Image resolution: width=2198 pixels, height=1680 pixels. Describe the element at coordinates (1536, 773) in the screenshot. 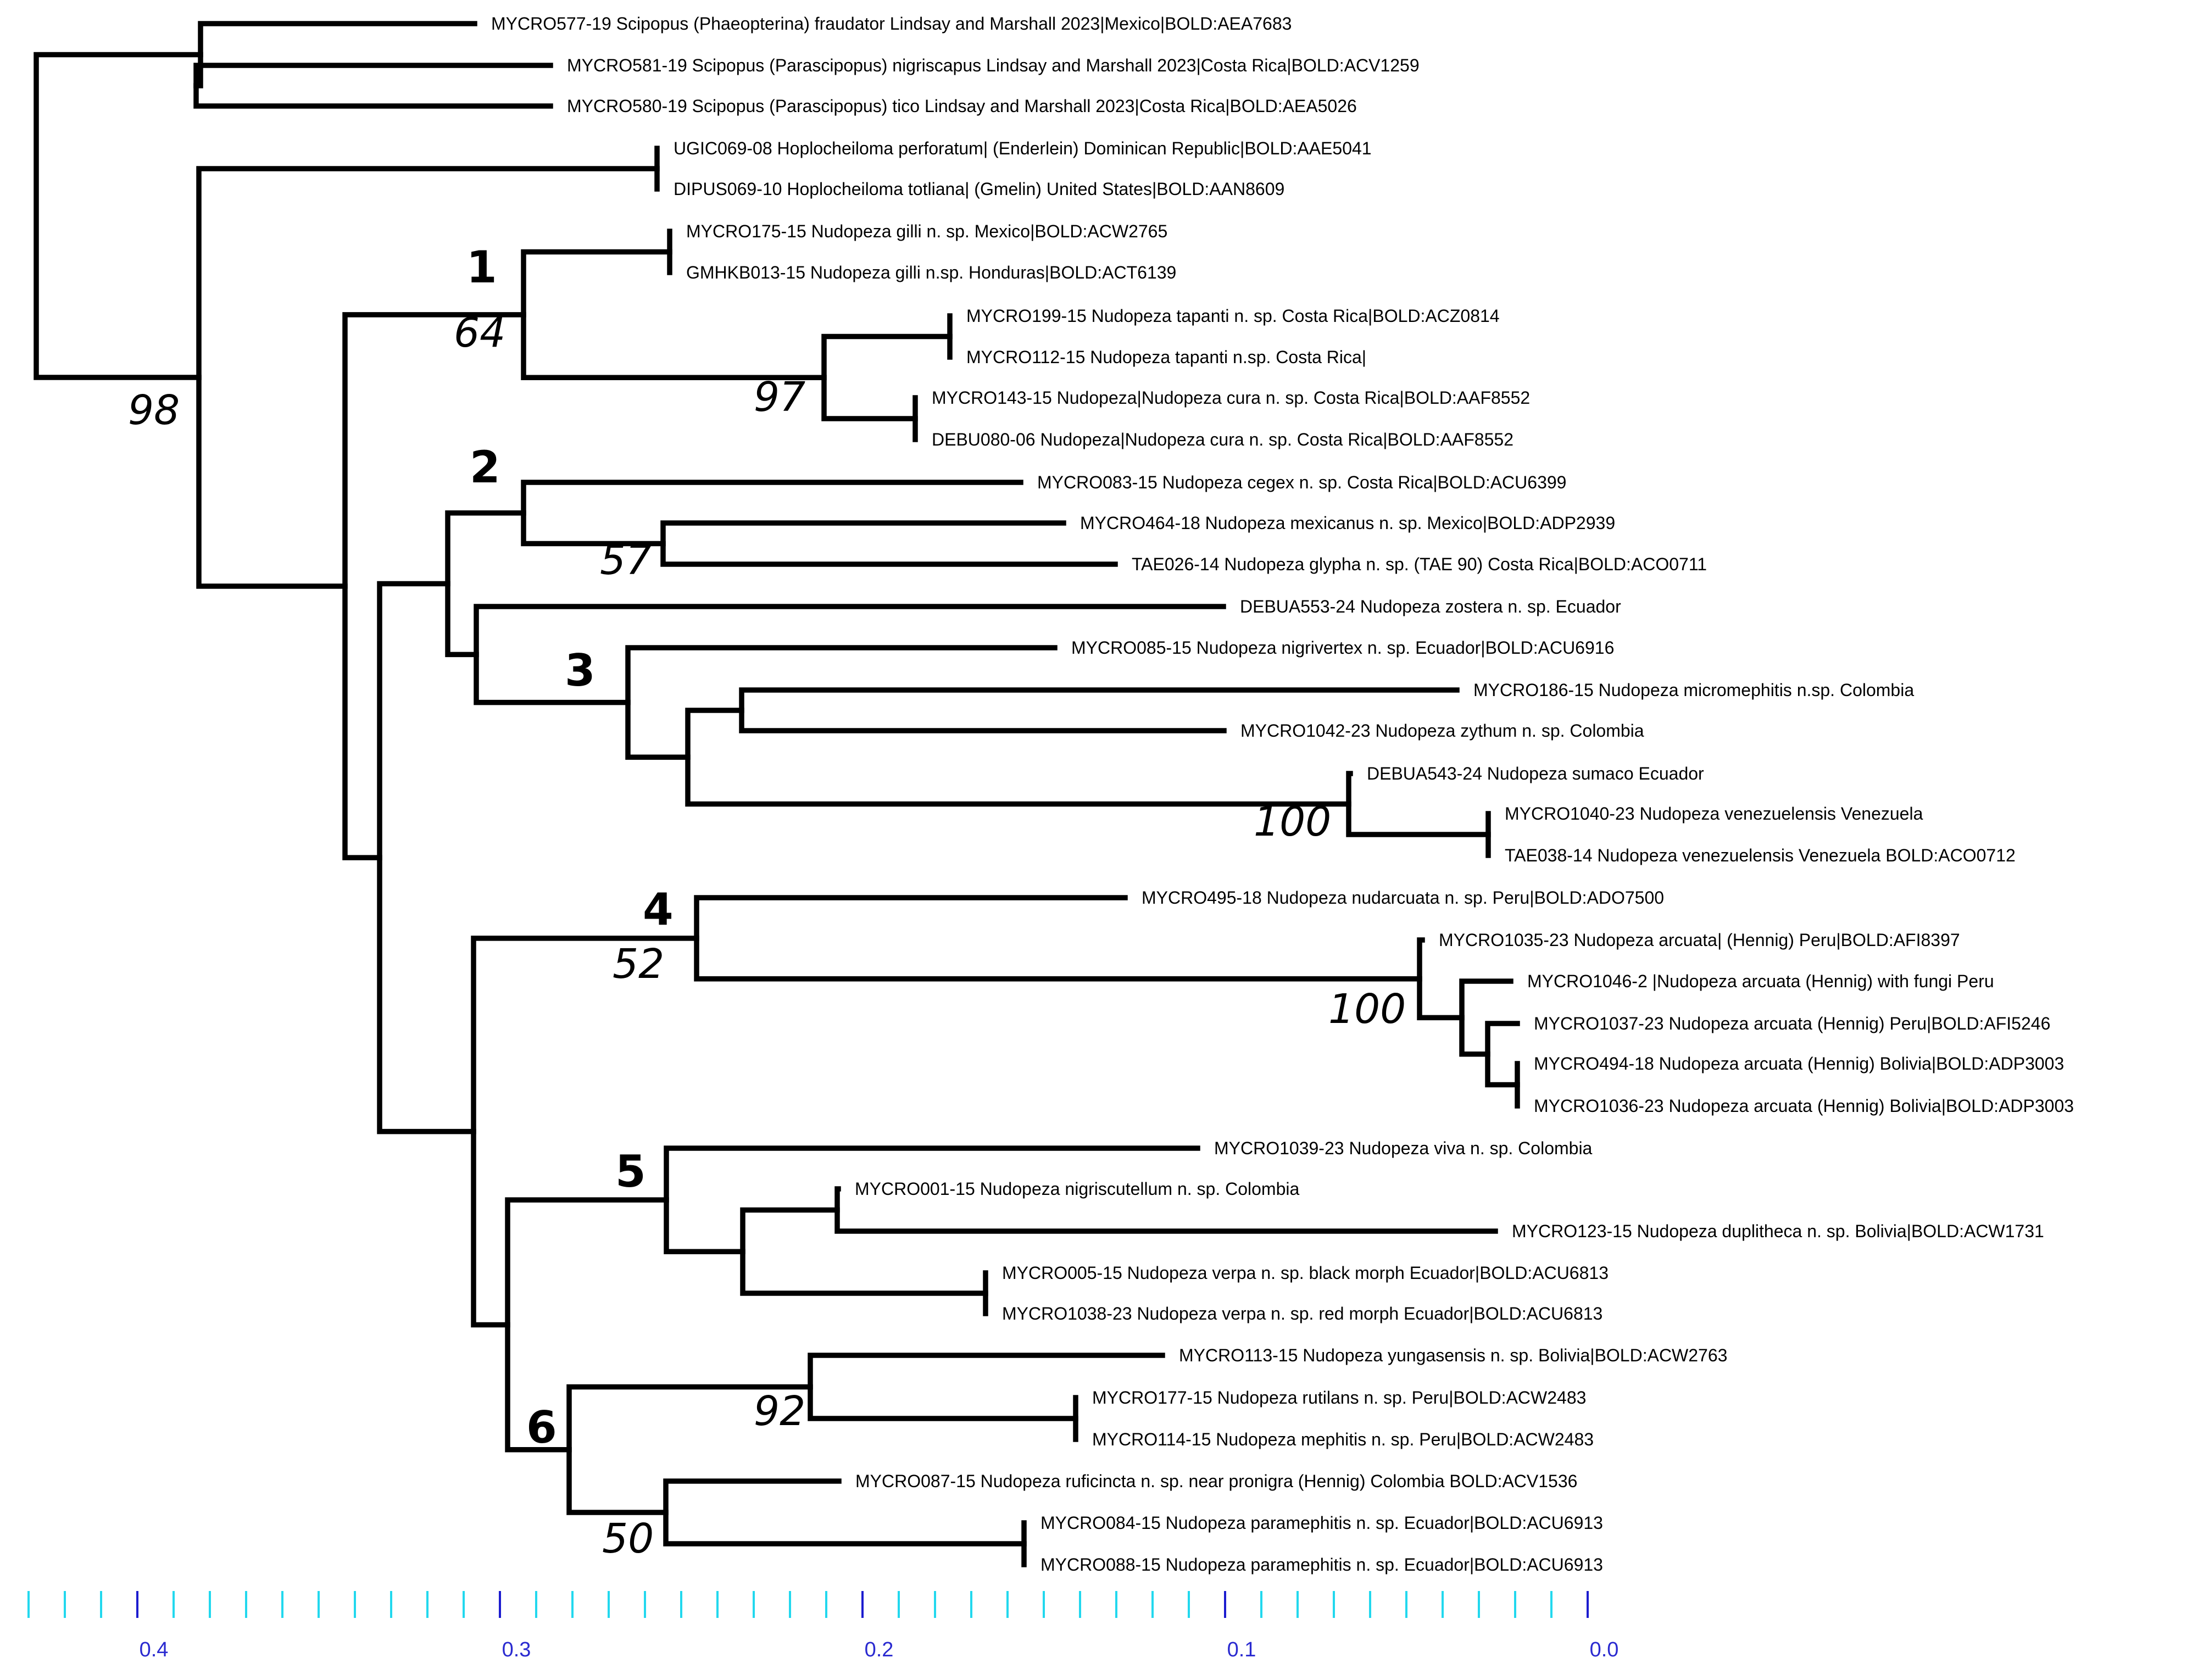

I see `taxon-label: DEBUA543-24 Nudopeza sumaco Ecuador` at that location.